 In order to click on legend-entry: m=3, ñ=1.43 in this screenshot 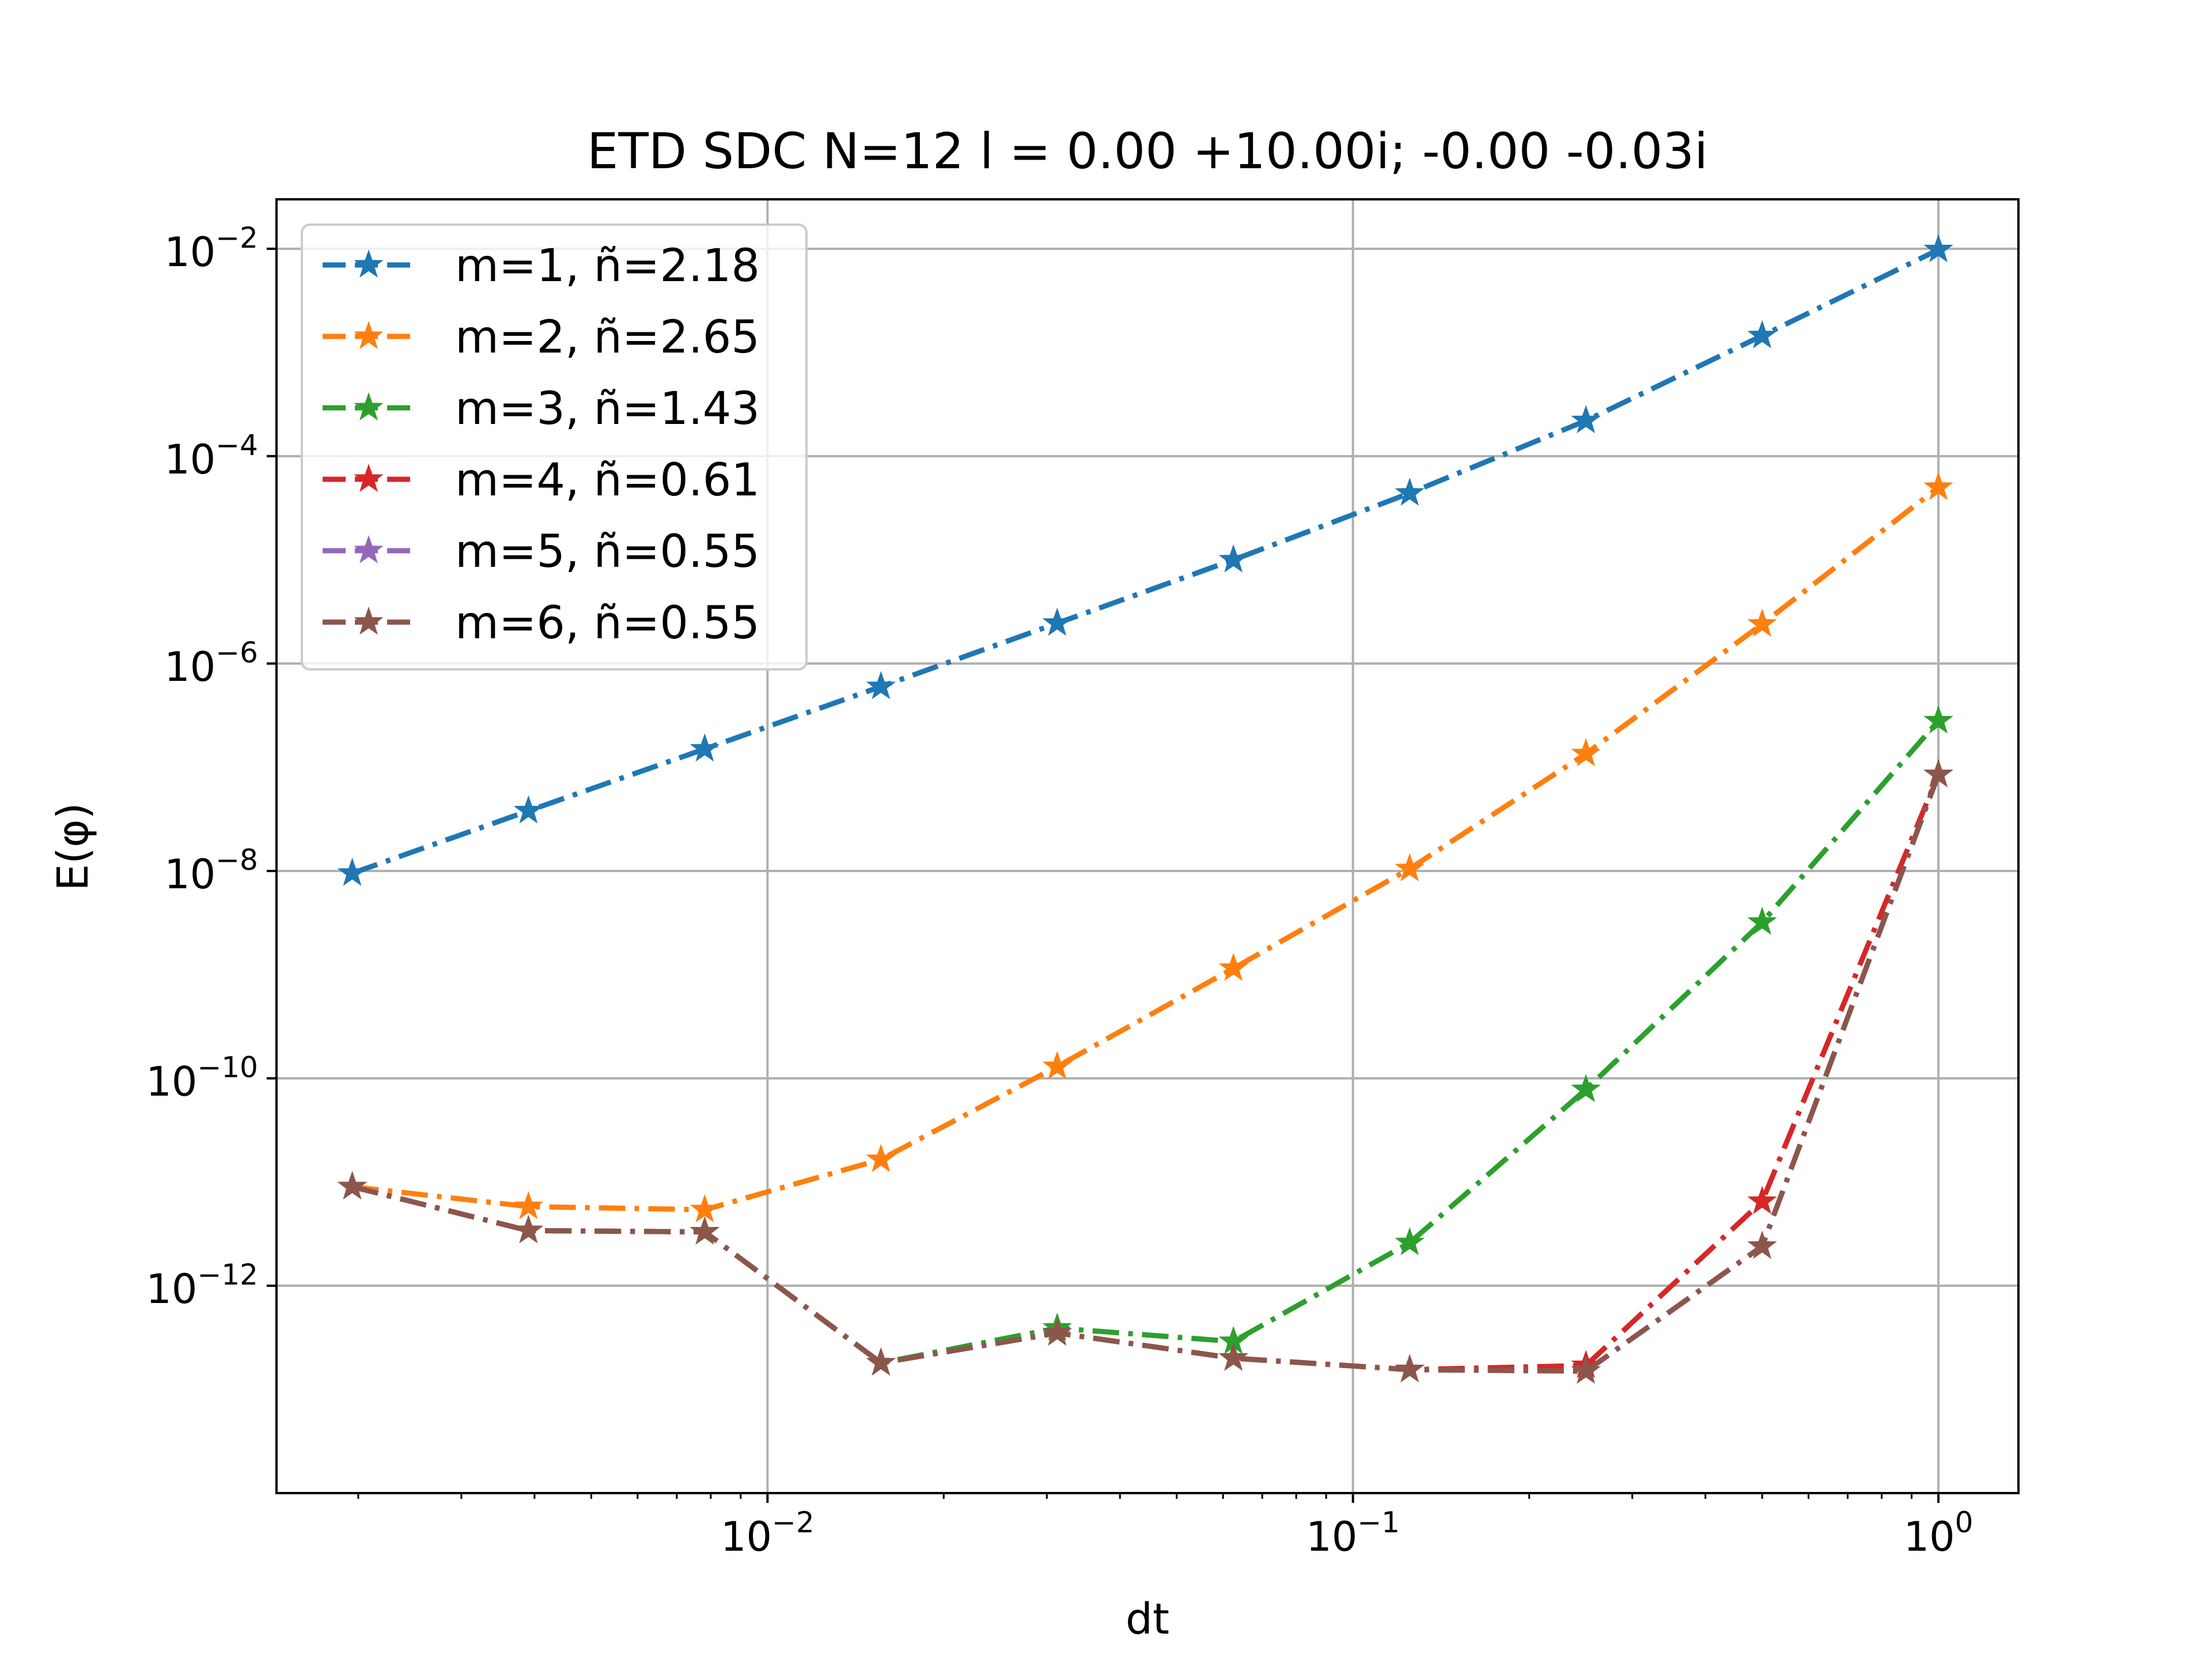, I will do `click(541, 409)`.